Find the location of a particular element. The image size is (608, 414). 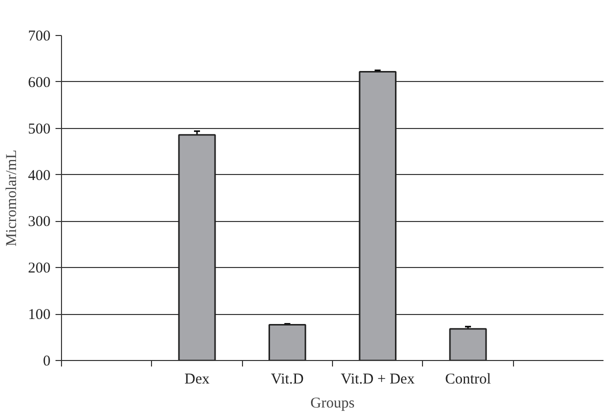

y-tick-label: 700 is located at coordinates (39, 36).